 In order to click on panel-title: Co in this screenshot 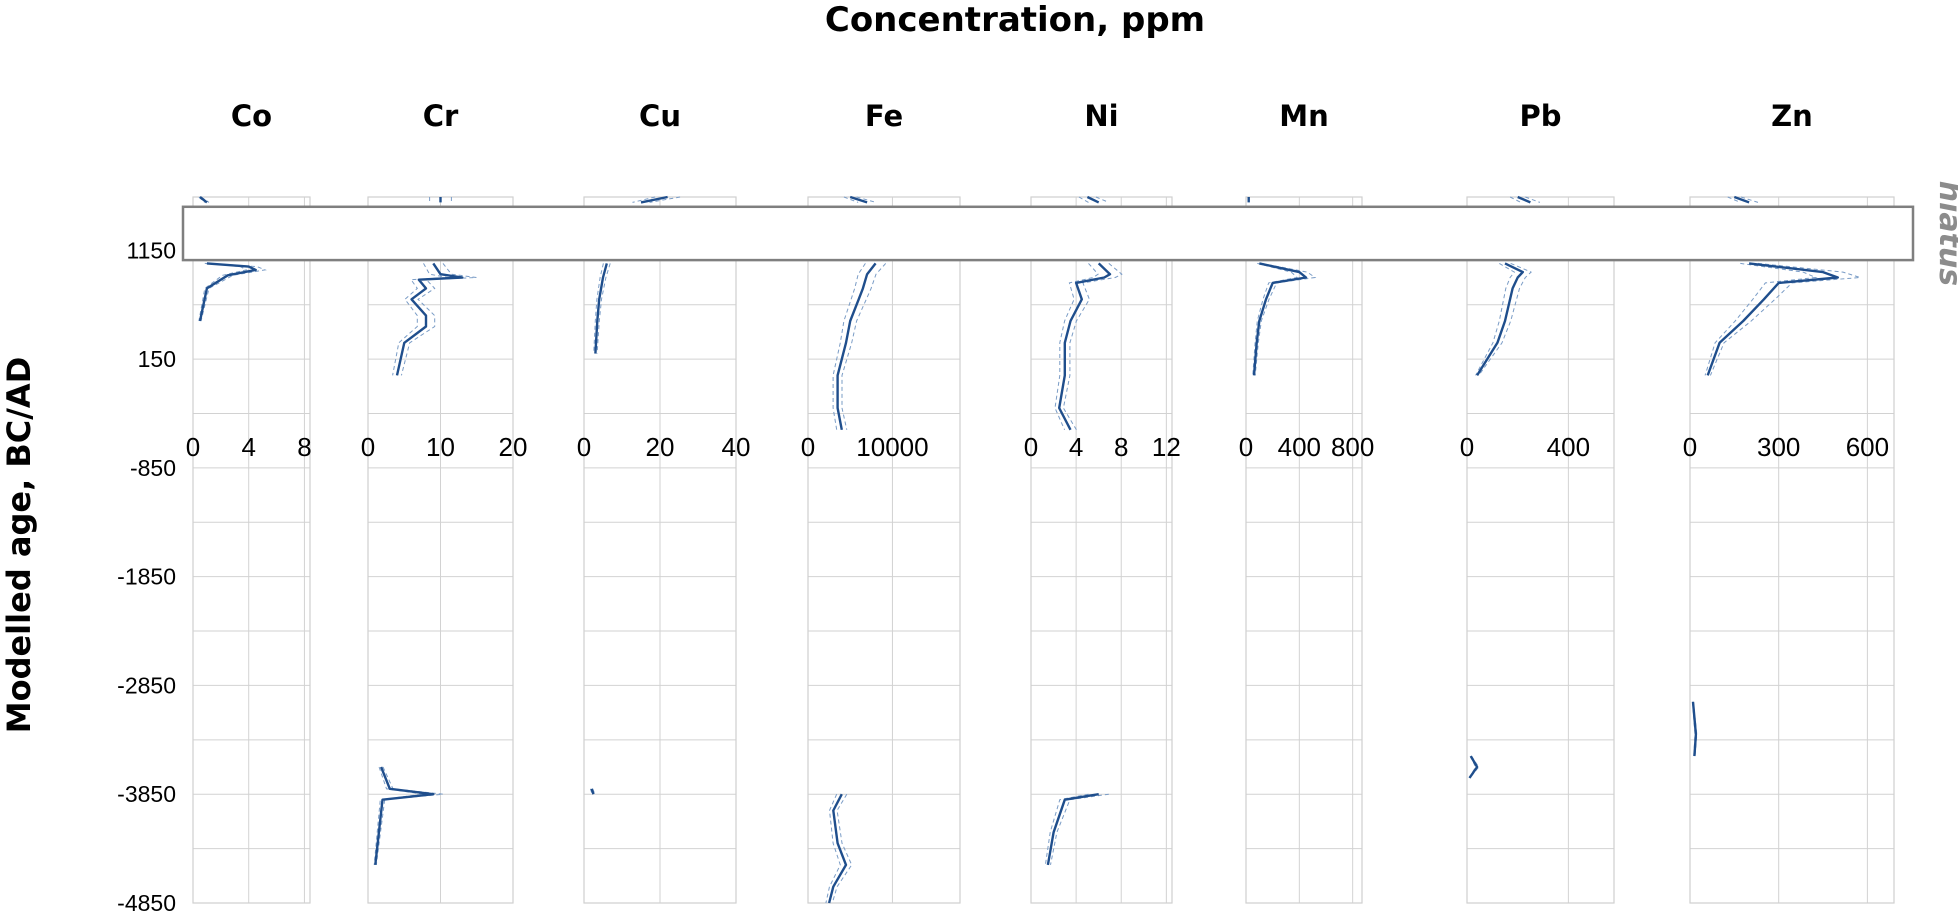, I will do `click(251, 116)`.